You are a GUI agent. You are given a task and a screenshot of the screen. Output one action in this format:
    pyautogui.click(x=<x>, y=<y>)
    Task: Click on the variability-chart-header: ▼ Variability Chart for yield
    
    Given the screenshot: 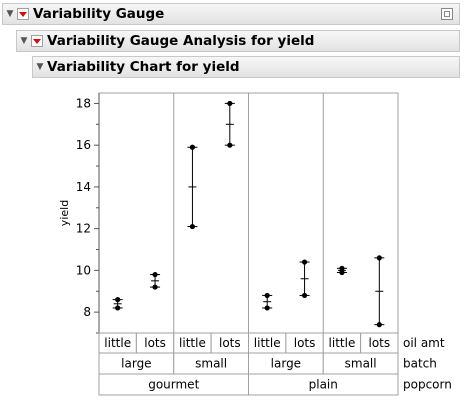 What is the action you would take?
    pyautogui.click(x=246, y=67)
    